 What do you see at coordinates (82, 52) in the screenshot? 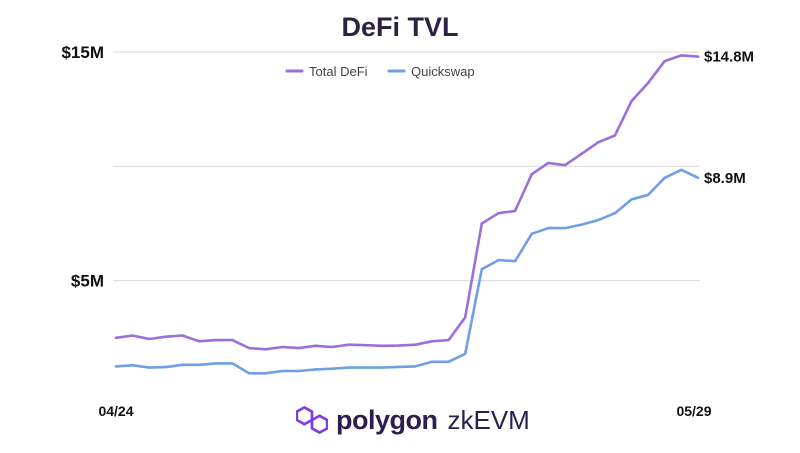
I see `y-tick-label: $15M` at bounding box center [82, 52].